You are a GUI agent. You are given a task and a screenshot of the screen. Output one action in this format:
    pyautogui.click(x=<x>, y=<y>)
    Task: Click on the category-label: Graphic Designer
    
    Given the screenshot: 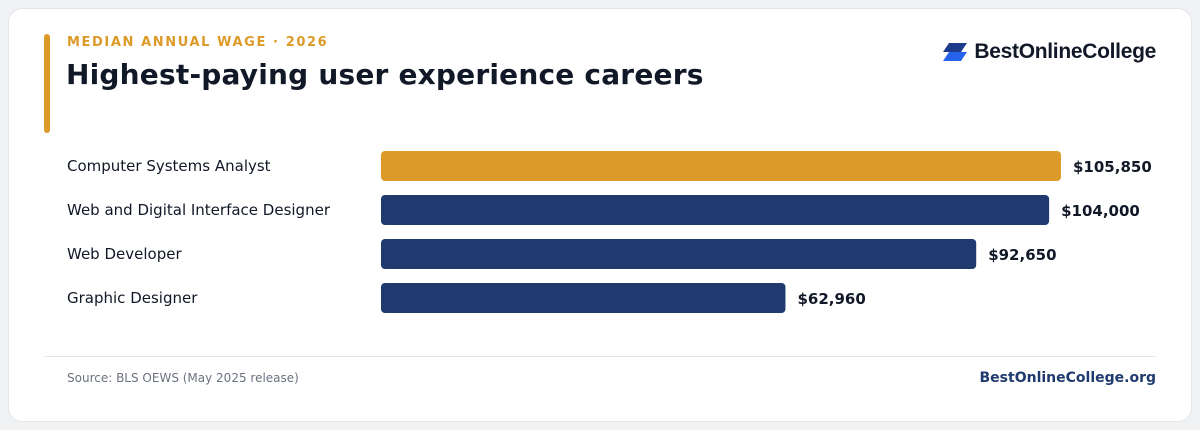 What is the action you would take?
    pyautogui.click(x=132, y=298)
    